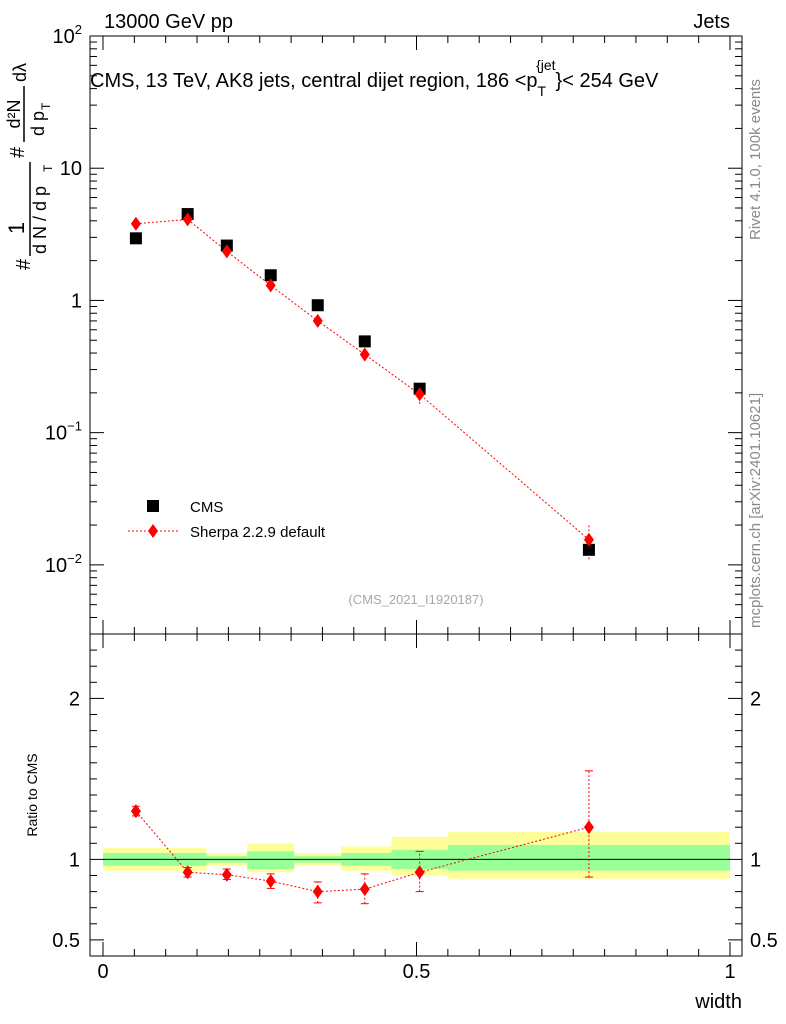  Describe the element at coordinates (14, 113) in the screenshot. I see `ylabel-num: d²N` at that location.